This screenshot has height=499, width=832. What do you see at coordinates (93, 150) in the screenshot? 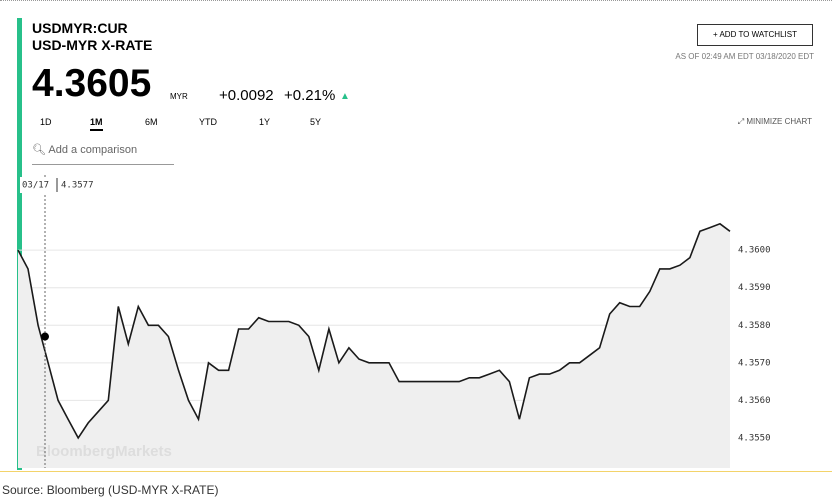
I see `comparison-placeholder: Add a comparison` at bounding box center [93, 150].